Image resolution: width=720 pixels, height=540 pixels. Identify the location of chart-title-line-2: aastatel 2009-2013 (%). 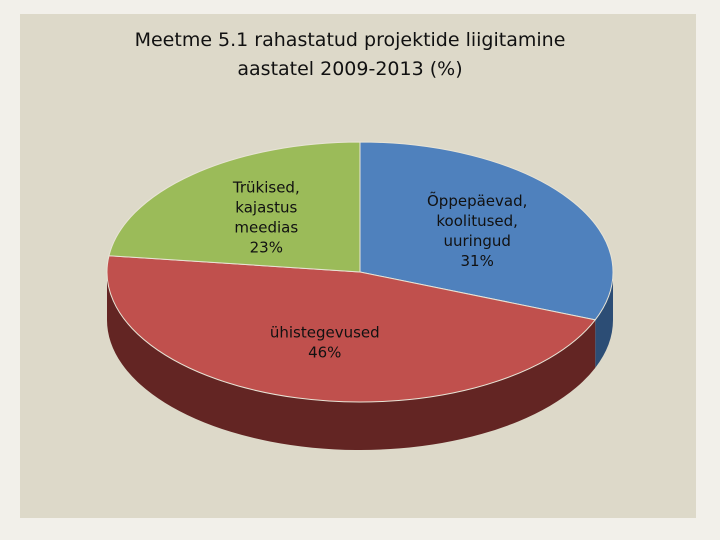
(350, 69).